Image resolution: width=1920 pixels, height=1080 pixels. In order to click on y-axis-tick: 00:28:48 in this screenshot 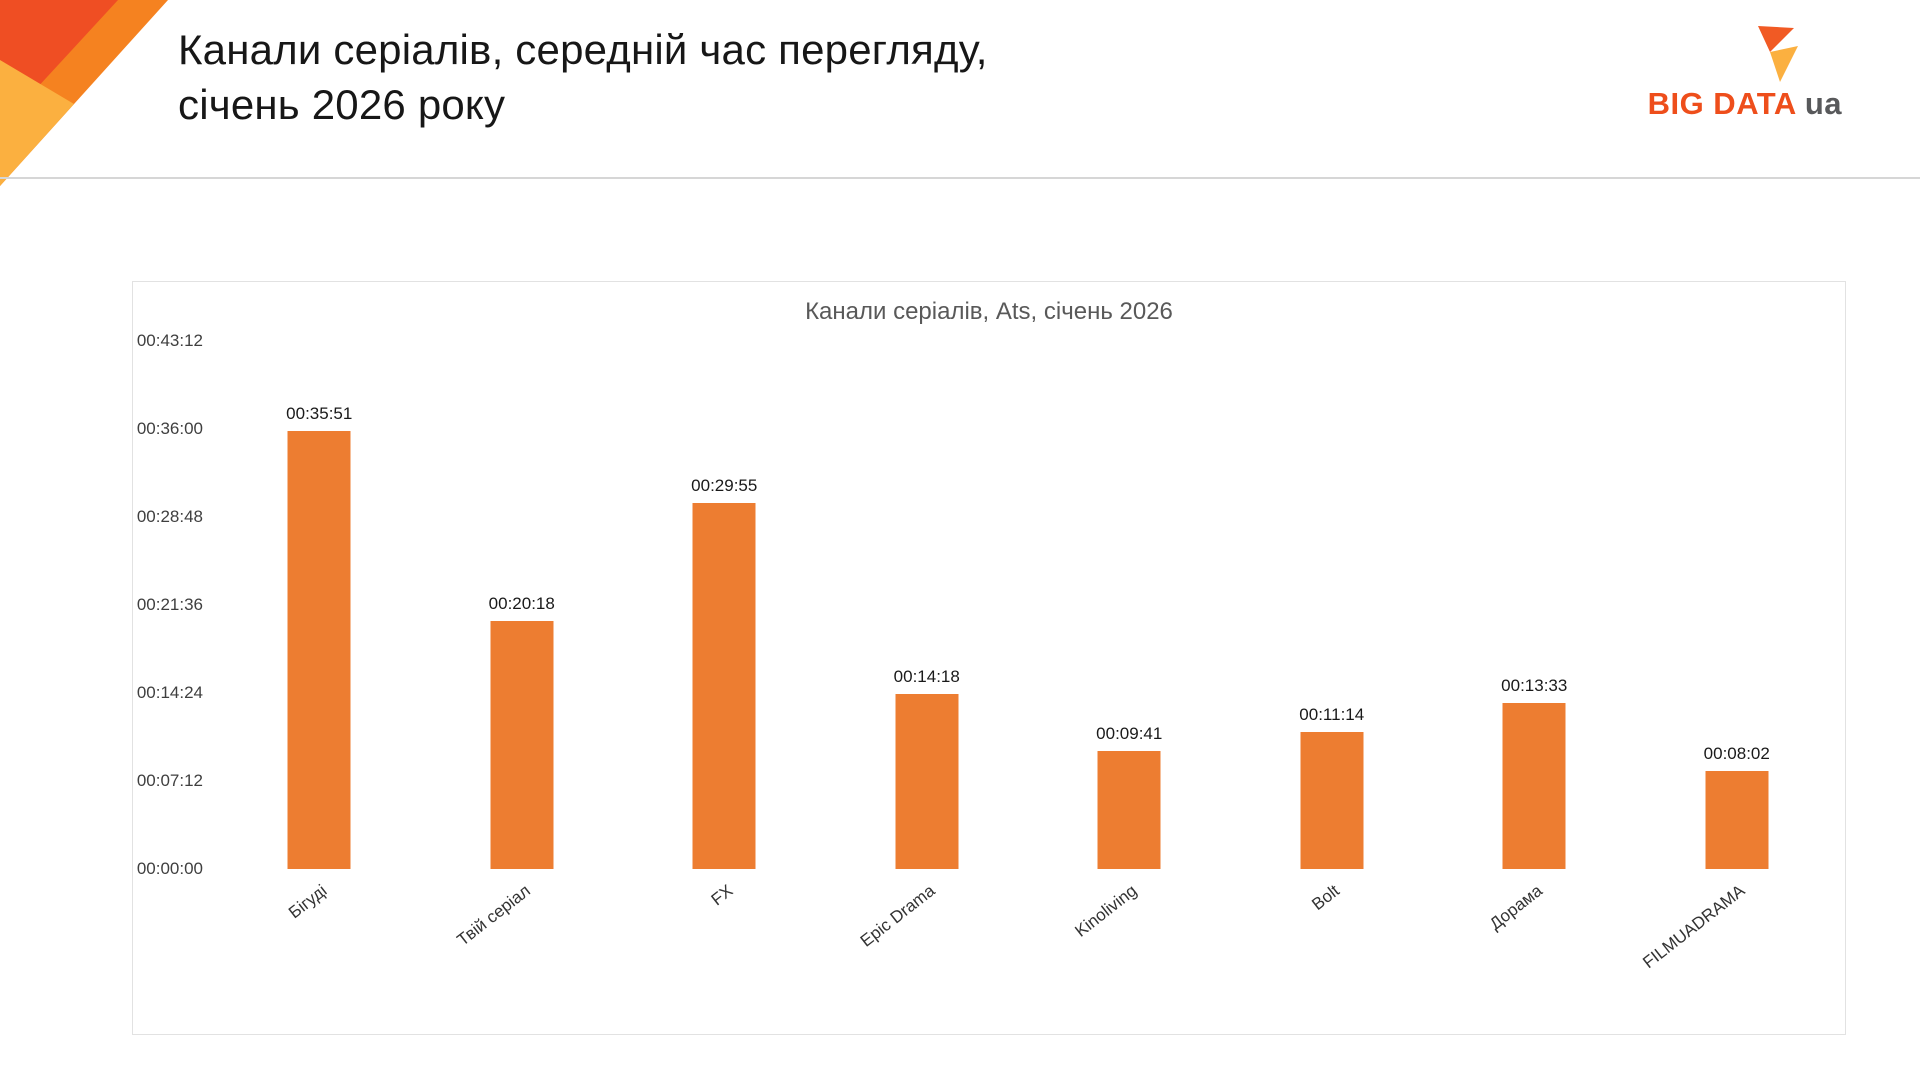, I will do `click(169, 516)`.